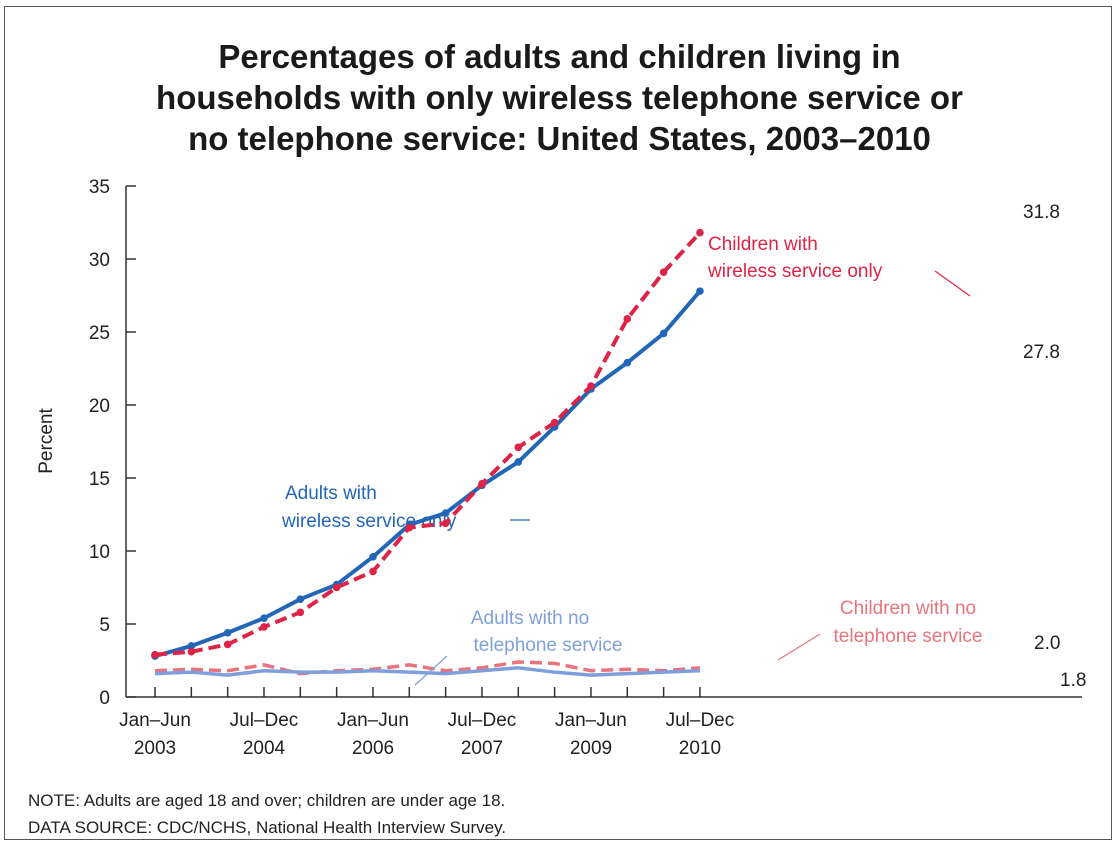 The height and width of the screenshot is (845, 1119). Describe the element at coordinates (700, 748) in the screenshot. I see `x-tick-label: 2010` at that location.